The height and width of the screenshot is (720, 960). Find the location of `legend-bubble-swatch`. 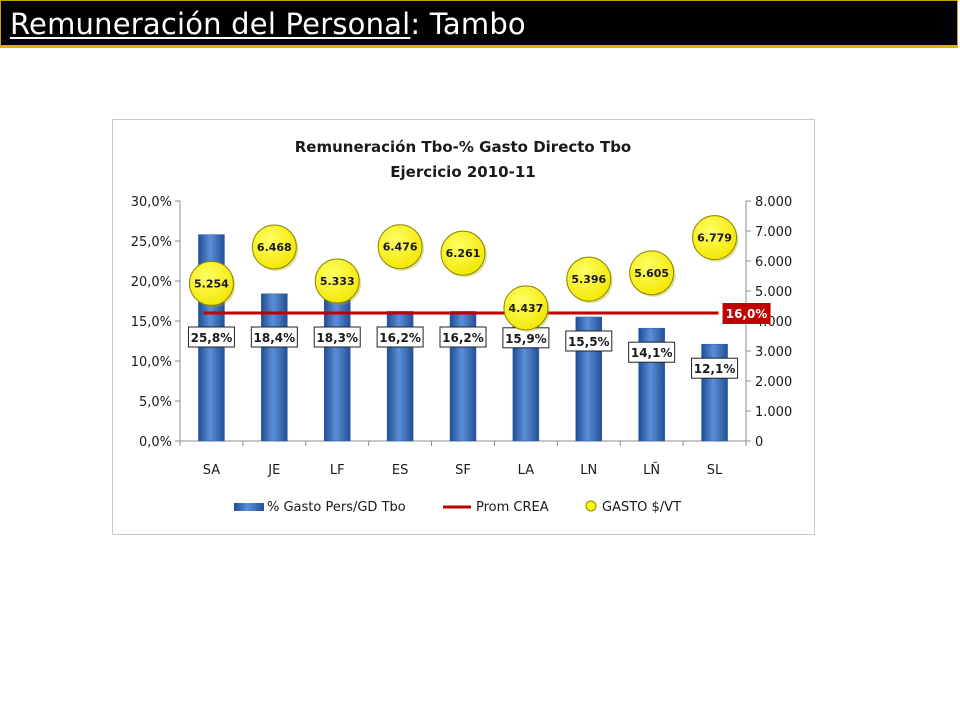

legend-bubble-swatch is located at coordinates (591, 506).